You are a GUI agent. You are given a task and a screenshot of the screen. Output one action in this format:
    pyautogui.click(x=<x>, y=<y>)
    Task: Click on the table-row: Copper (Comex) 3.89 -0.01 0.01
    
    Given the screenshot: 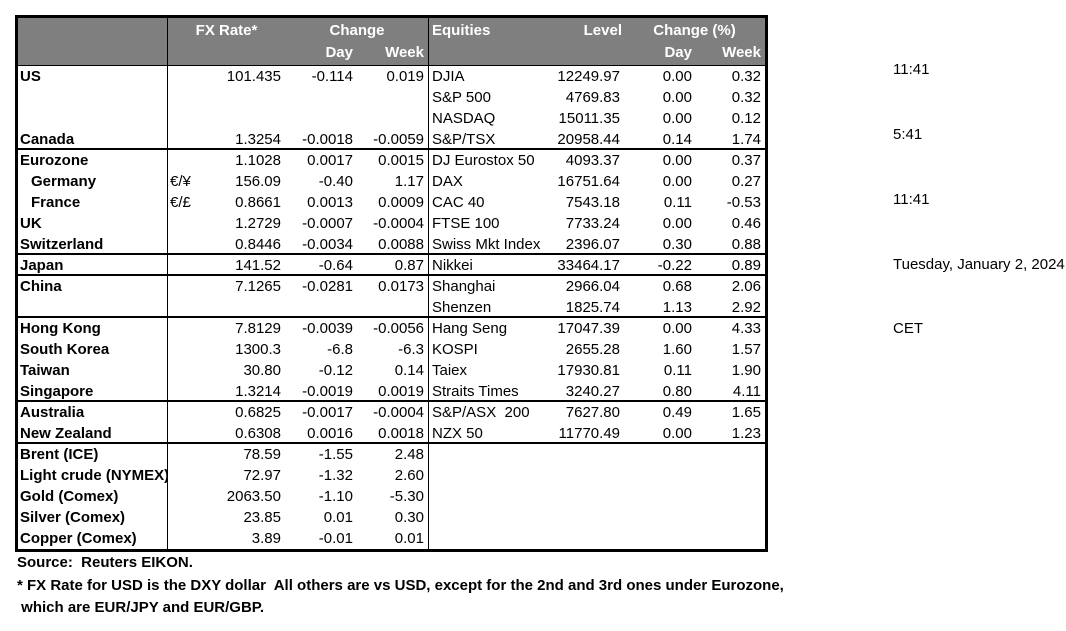 What is the action you would take?
    pyautogui.click(x=391, y=538)
    